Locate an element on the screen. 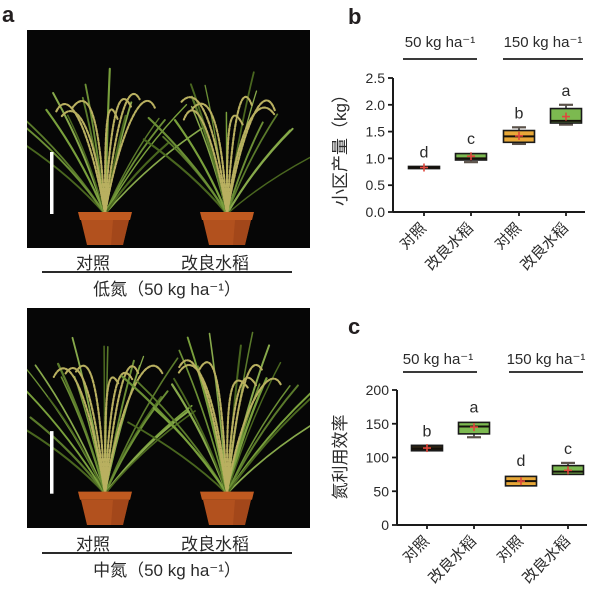  photo-0-left-label: 对照 is located at coordinates (93, 263).